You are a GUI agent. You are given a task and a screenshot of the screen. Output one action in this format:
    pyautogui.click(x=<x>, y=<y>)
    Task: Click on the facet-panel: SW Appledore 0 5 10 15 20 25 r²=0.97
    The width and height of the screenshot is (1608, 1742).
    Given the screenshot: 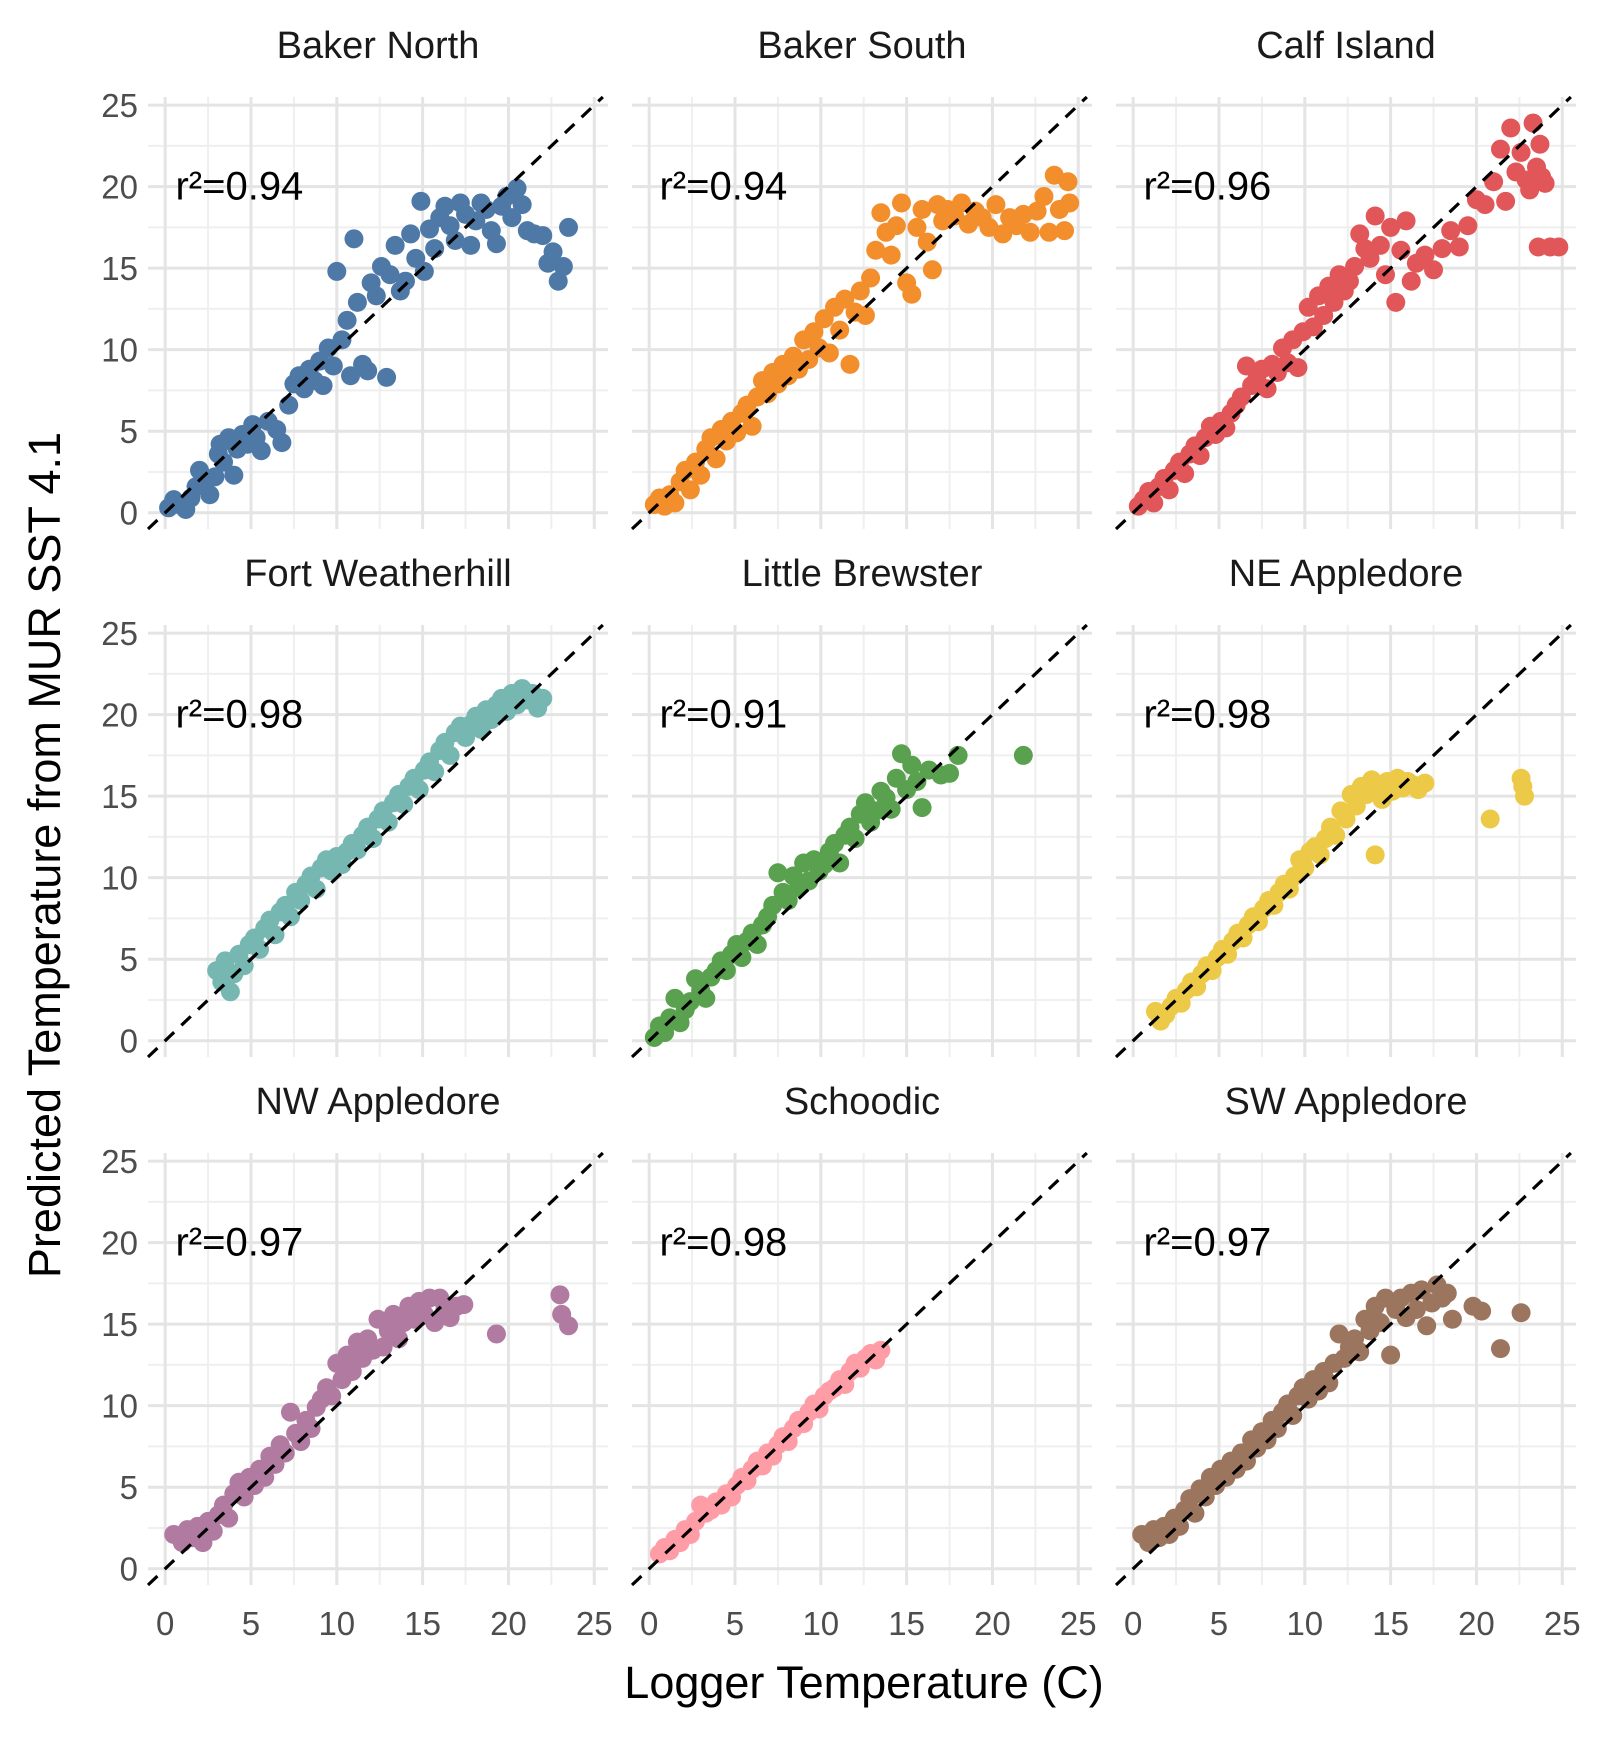 What is the action you would take?
    pyautogui.click(x=1347, y=1361)
    